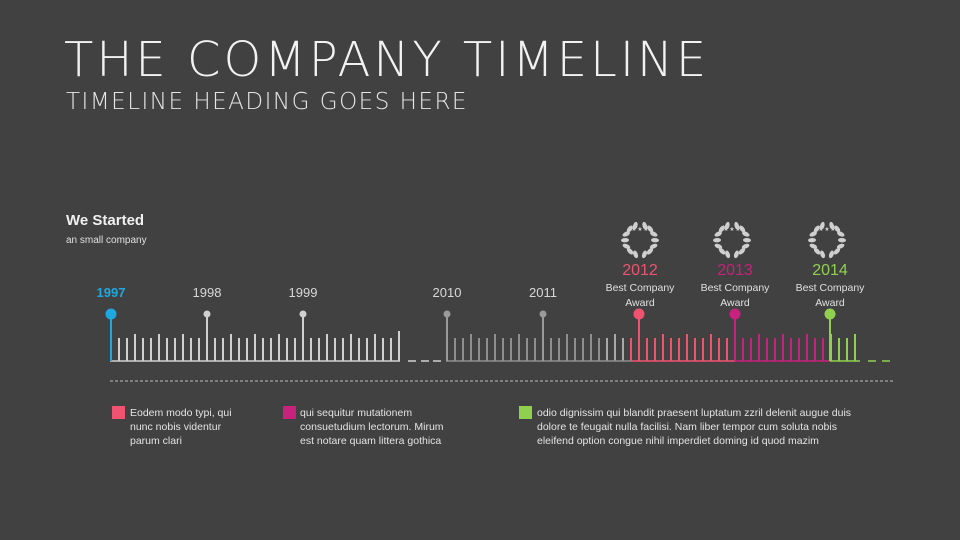 The height and width of the screenshot is (540, 960). What do you see at coordinates (447, 292) in the screenshot?
I see `year-label-2010: 2010` at bounding box center [447, 292].